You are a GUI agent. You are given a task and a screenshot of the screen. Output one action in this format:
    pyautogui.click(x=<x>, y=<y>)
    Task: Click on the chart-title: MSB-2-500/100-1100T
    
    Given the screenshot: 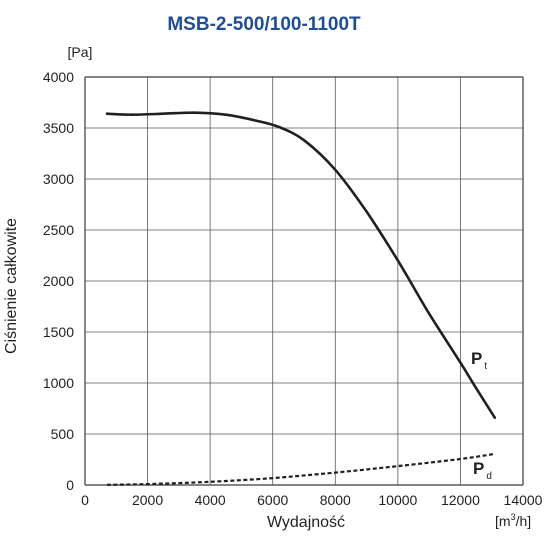 What is the action you would take?
    pyautogui.click(x=264, y=24)
    